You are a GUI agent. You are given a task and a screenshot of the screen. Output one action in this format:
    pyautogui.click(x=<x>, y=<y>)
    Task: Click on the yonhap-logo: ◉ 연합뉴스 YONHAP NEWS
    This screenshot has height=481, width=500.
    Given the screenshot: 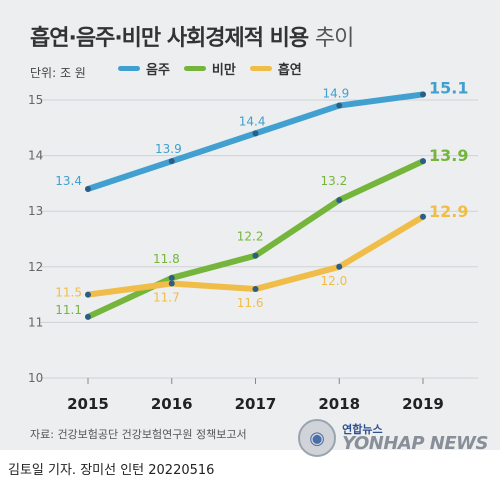 What is the action you would take?
    pyautogui.click(x=393, y=438)
    